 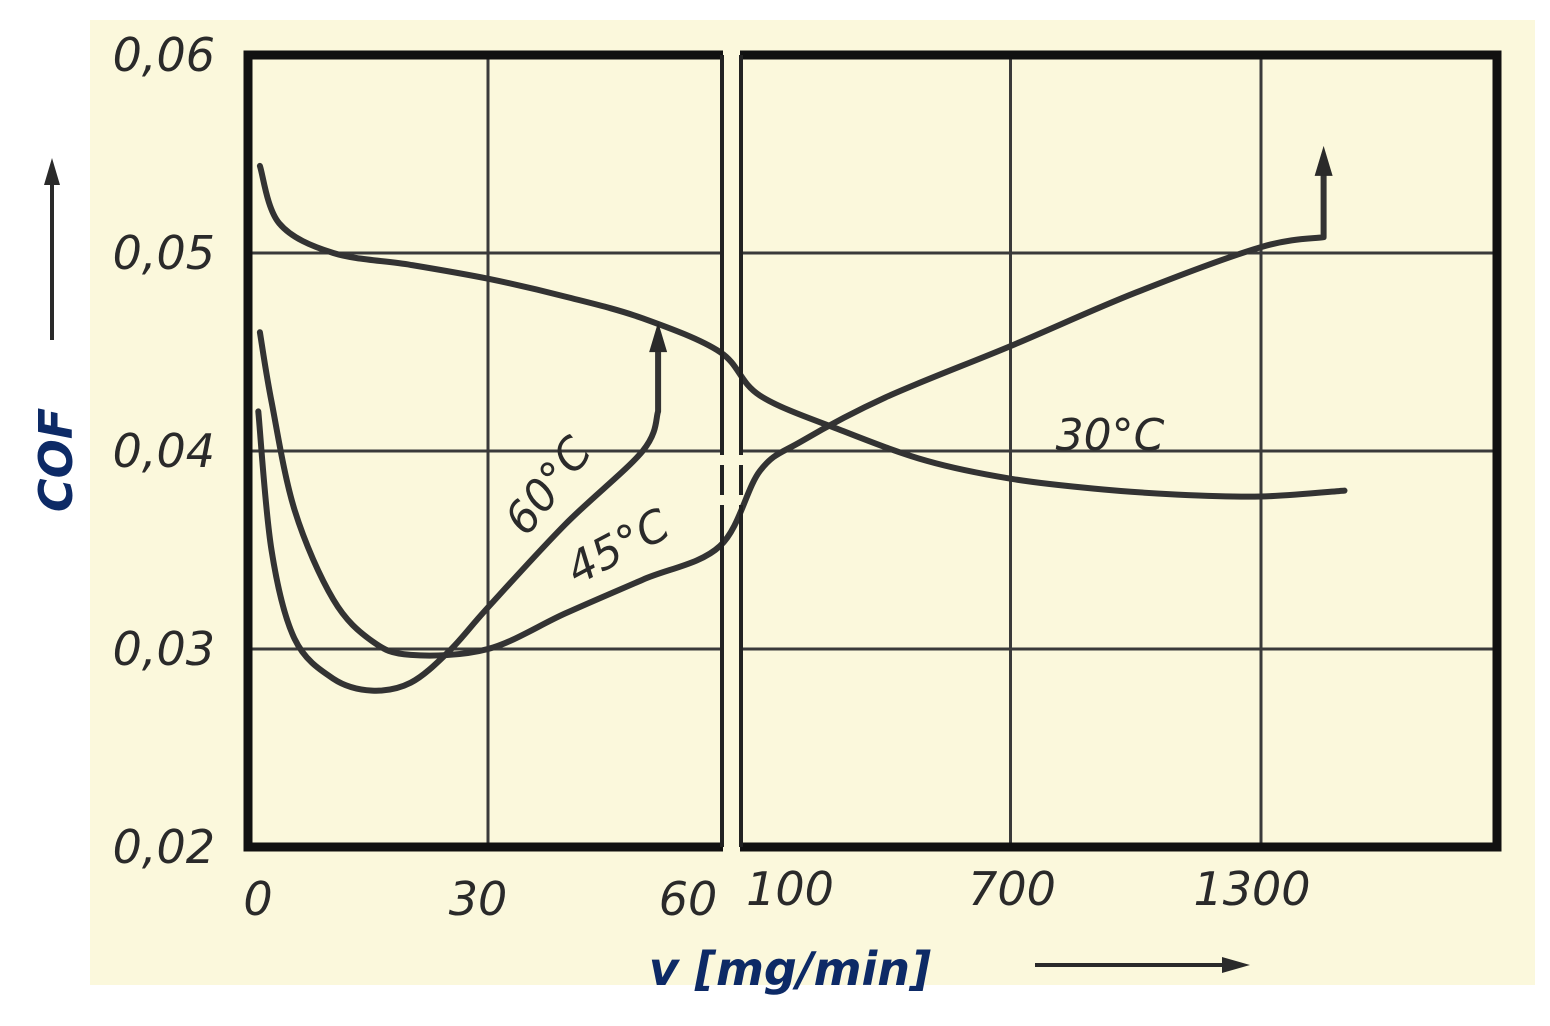 What do you see at coordinates (478, 899) in the screenshot?
I see `x-tick-label: 30` at bounding box center [478, 899].